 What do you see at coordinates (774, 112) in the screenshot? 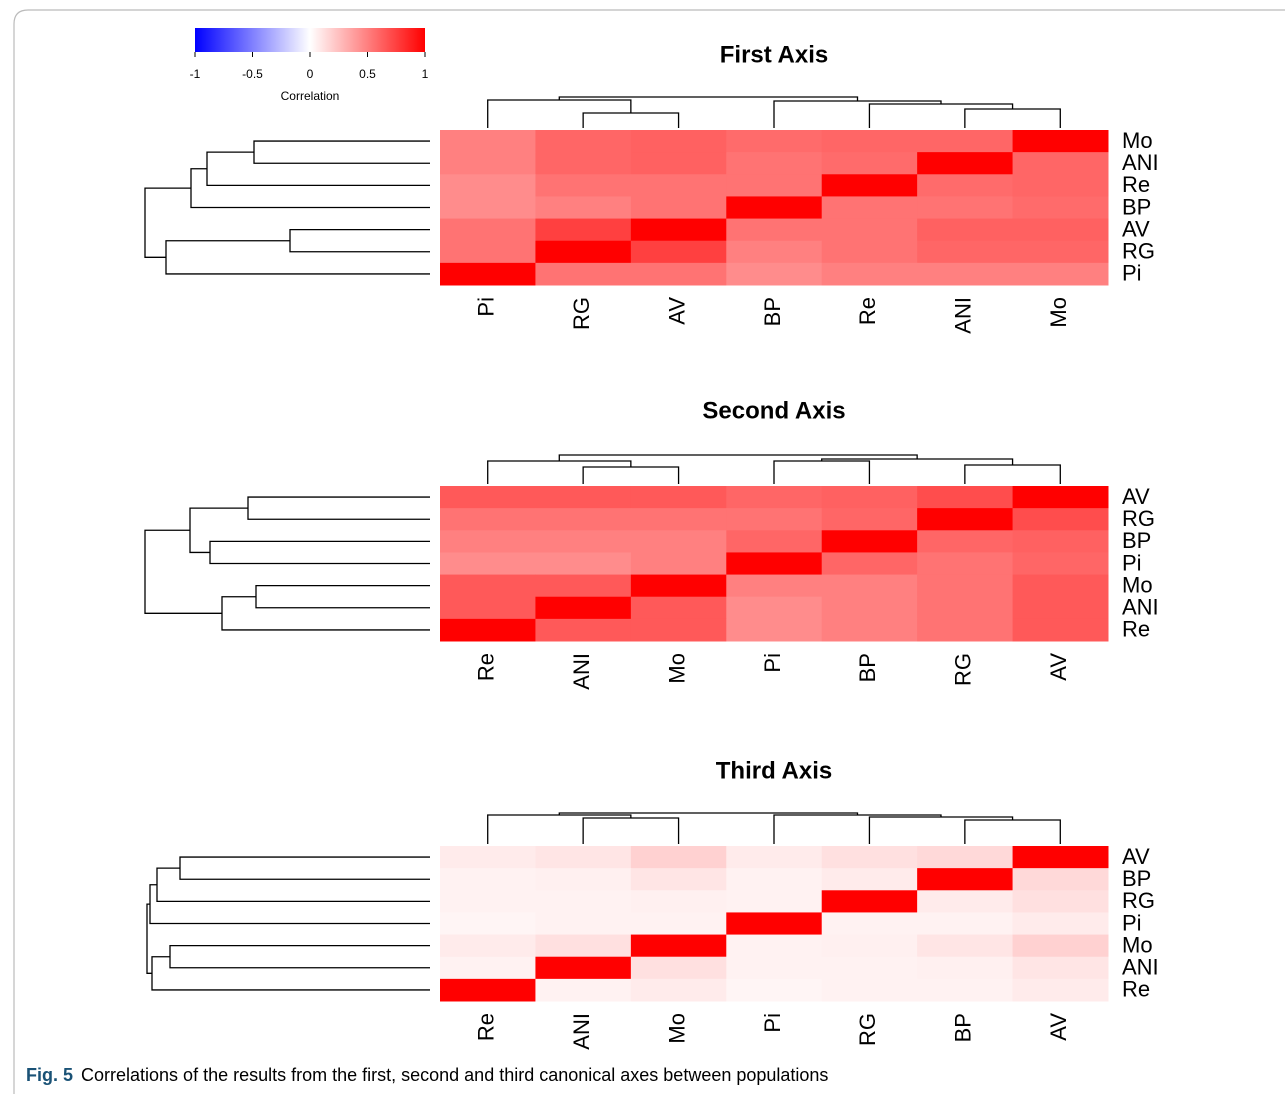
I see `top-dendrogram` at bounding box center [774, 112].